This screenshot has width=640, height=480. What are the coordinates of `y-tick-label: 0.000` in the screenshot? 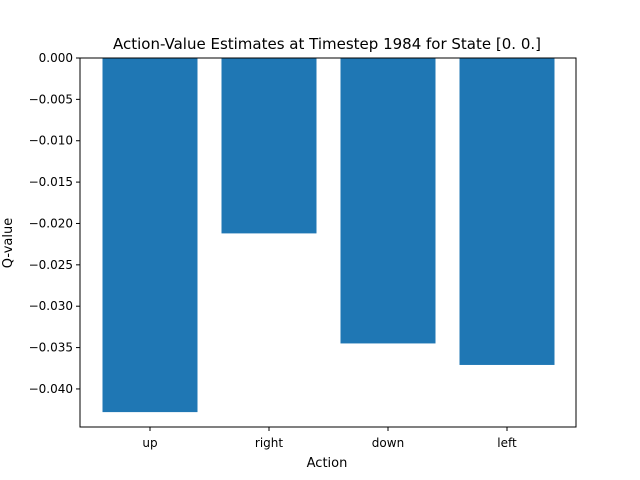 It's located at (56, 58).